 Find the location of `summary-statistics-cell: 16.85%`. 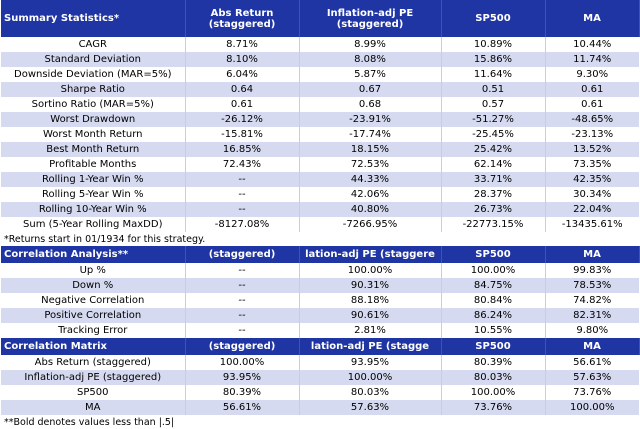

summary-statistics-cell: 16.85% is located at coordinates (242, 149).